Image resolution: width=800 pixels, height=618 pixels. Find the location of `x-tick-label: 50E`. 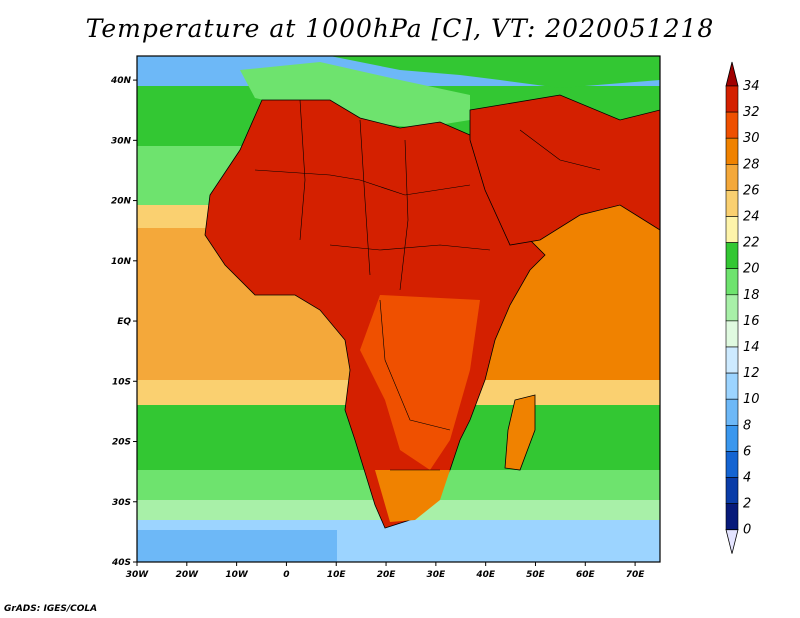

x-tick-label: 50E is located at coordinates (536, 575).